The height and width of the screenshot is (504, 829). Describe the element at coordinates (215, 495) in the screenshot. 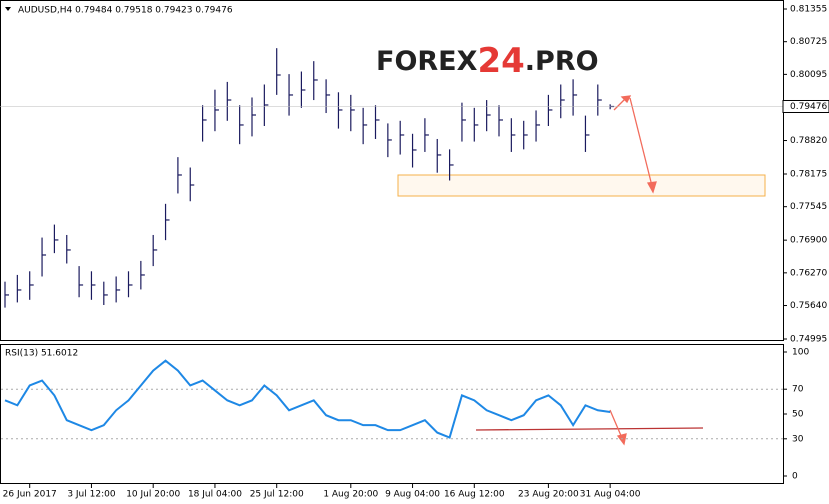

I see `x-tick-label: 18 Jul 04:00` at that location.